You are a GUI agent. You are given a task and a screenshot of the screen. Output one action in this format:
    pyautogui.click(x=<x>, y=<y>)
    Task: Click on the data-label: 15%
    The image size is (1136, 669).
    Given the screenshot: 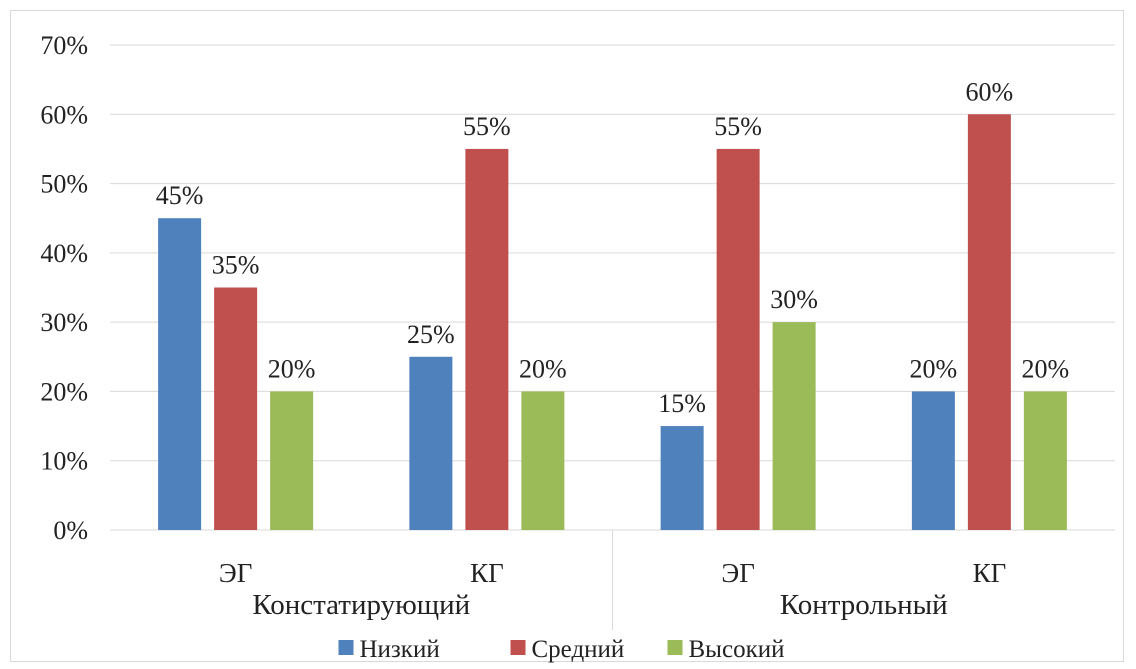 What is the action you would take?
    pyautogui.click(x=682, y=403)
    